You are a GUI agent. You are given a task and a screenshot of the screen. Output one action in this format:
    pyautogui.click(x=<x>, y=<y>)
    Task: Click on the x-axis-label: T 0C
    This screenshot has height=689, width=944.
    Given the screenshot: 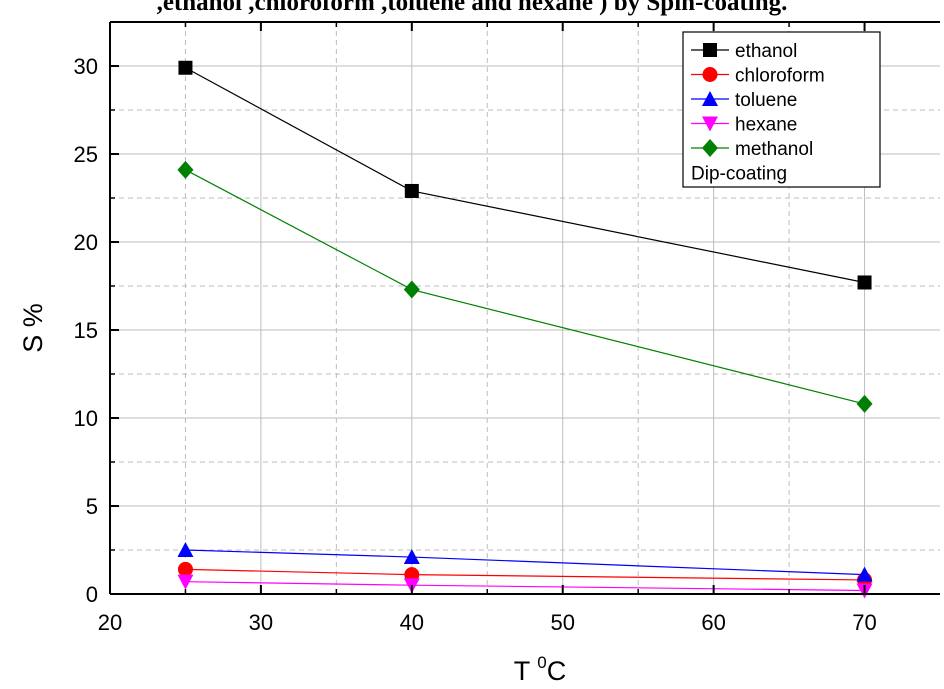 What is the action you would take?
    pyautogui.click(x=540, y=669)
    